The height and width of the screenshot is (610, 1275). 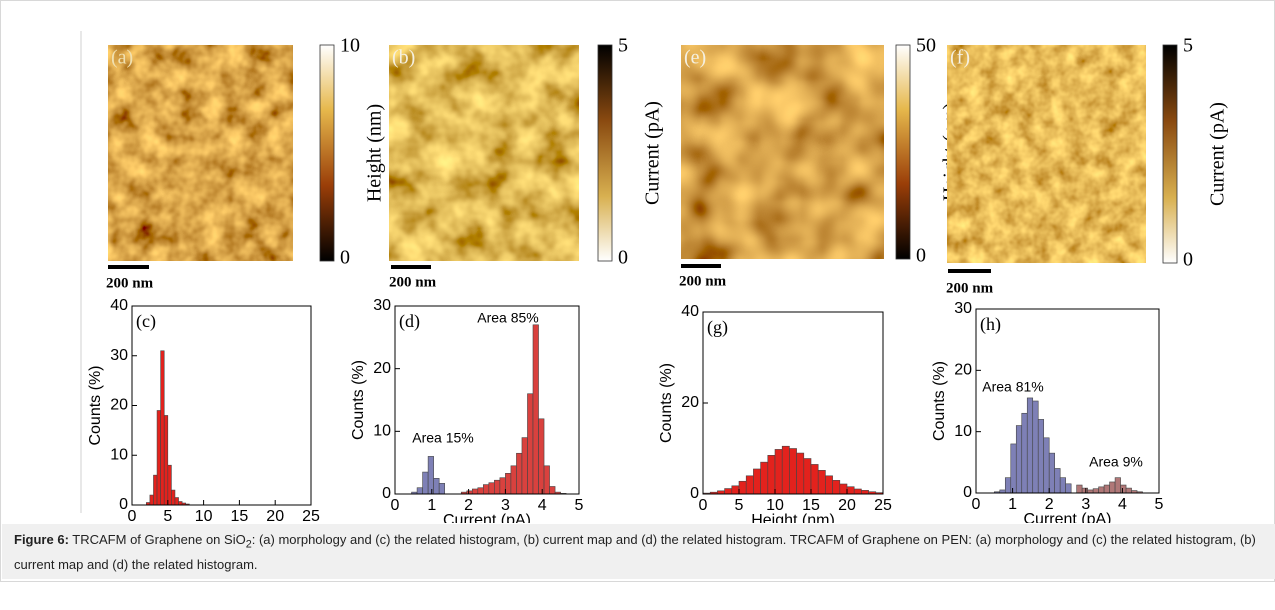 I want to click on colorbar-label: Height (nm), so click(x=375, y=153).